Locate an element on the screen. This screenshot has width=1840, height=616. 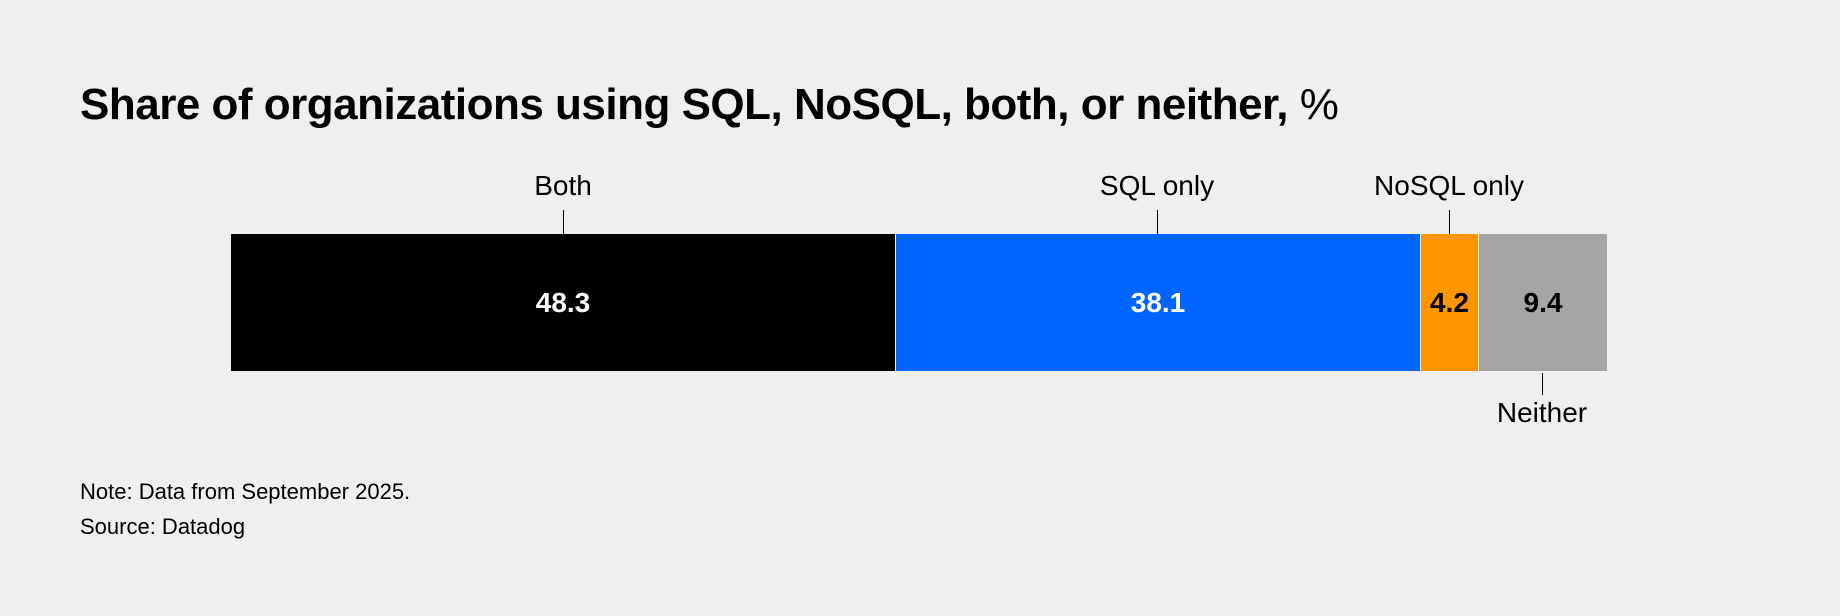
segment-label-nosql-only: NoSQL only is located at coordinates (1449, 185).